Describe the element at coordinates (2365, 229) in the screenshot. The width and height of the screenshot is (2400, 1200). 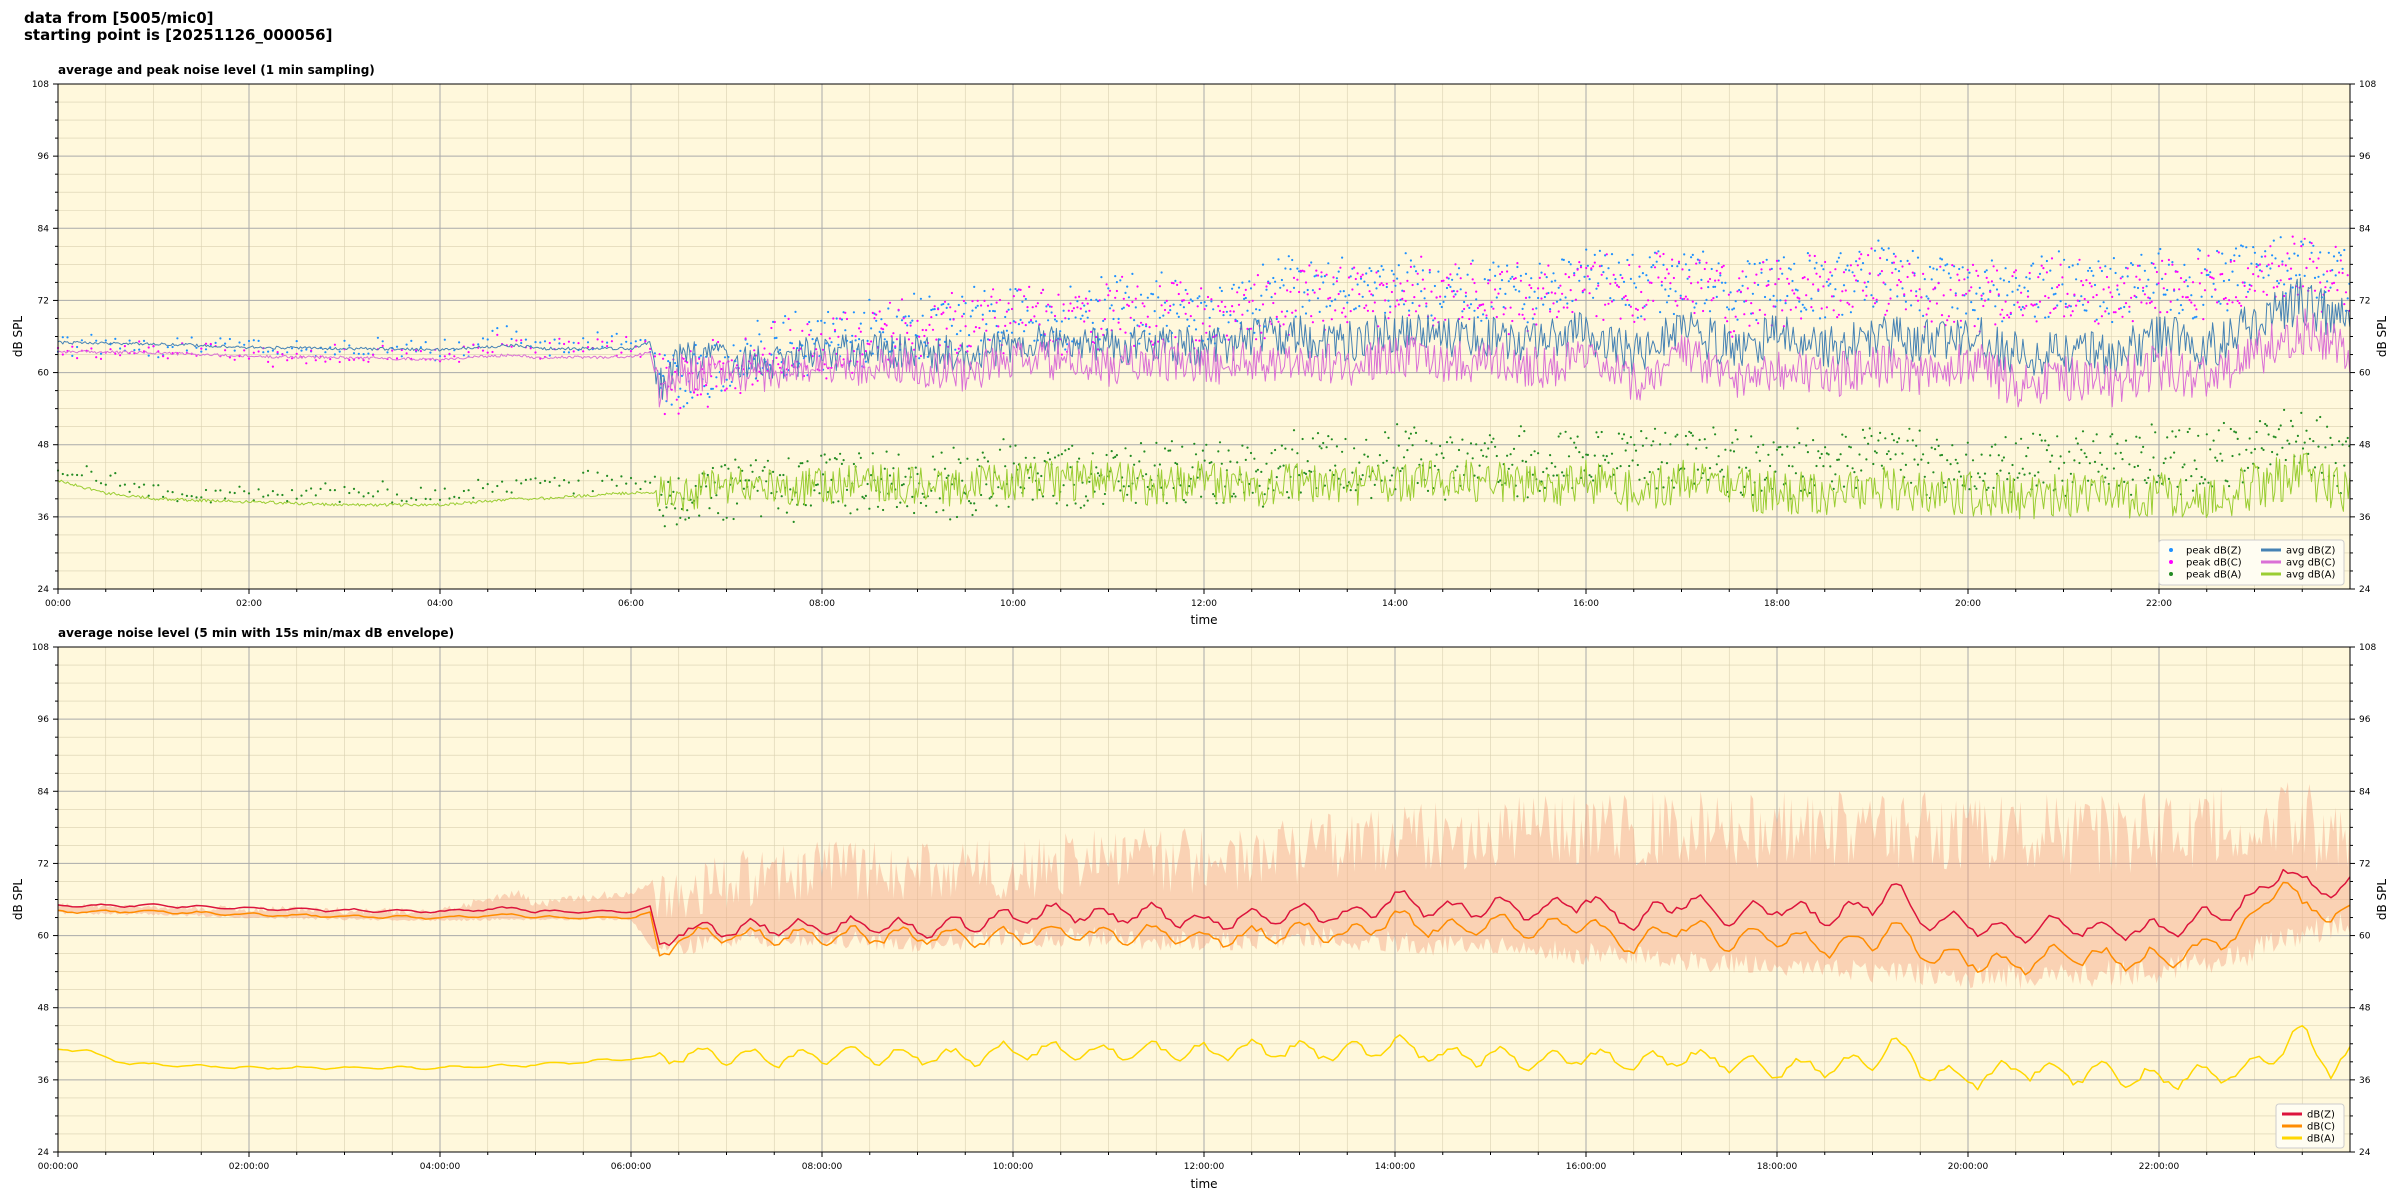
I see `y-tick-label-right: 84` at that location.